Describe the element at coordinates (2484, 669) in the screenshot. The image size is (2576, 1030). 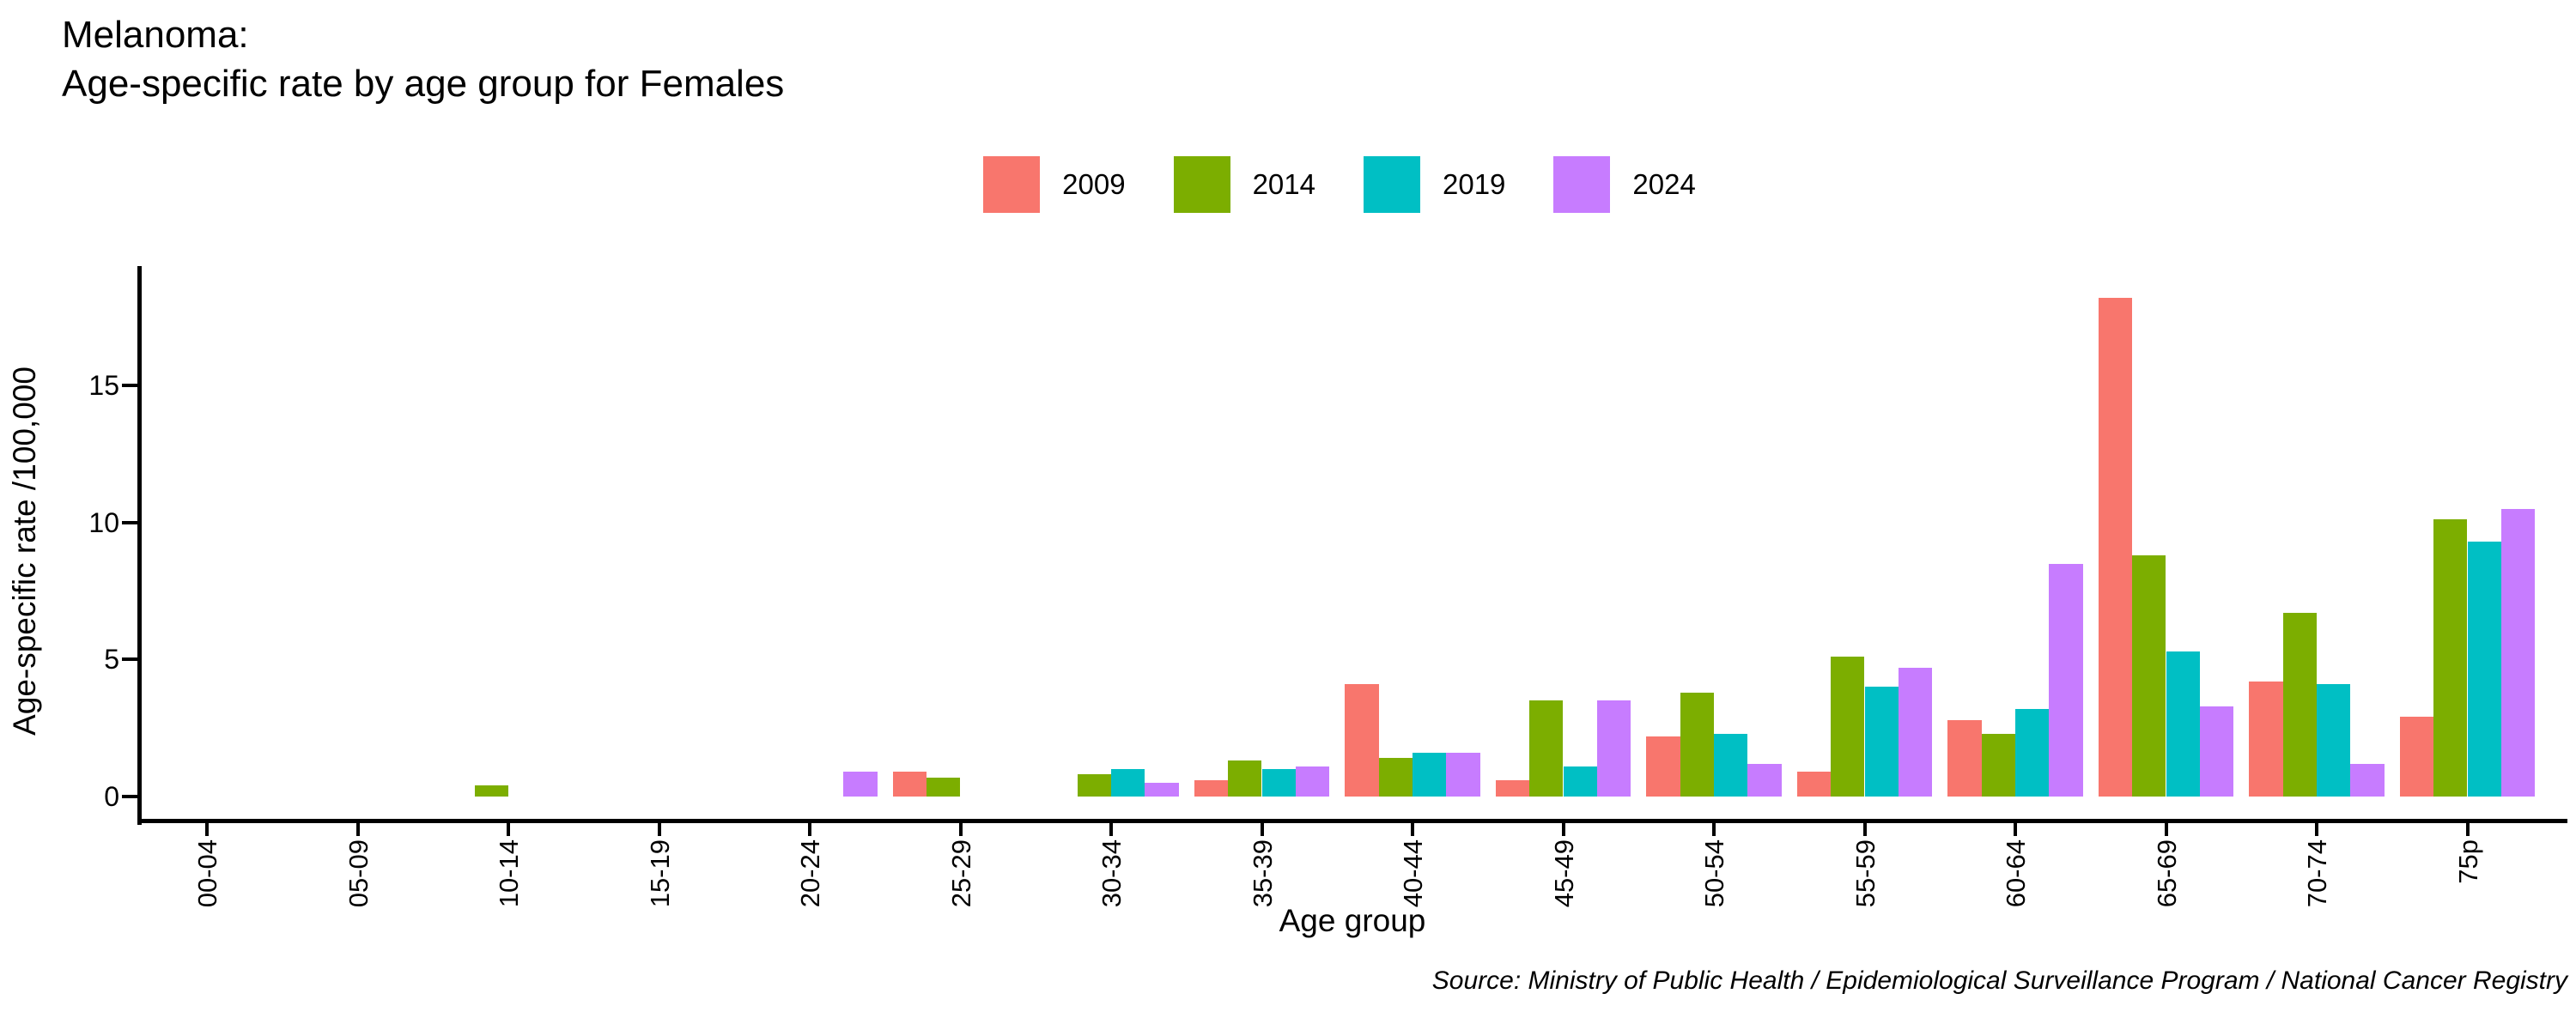
I see `bar-2019-75p` at that location.